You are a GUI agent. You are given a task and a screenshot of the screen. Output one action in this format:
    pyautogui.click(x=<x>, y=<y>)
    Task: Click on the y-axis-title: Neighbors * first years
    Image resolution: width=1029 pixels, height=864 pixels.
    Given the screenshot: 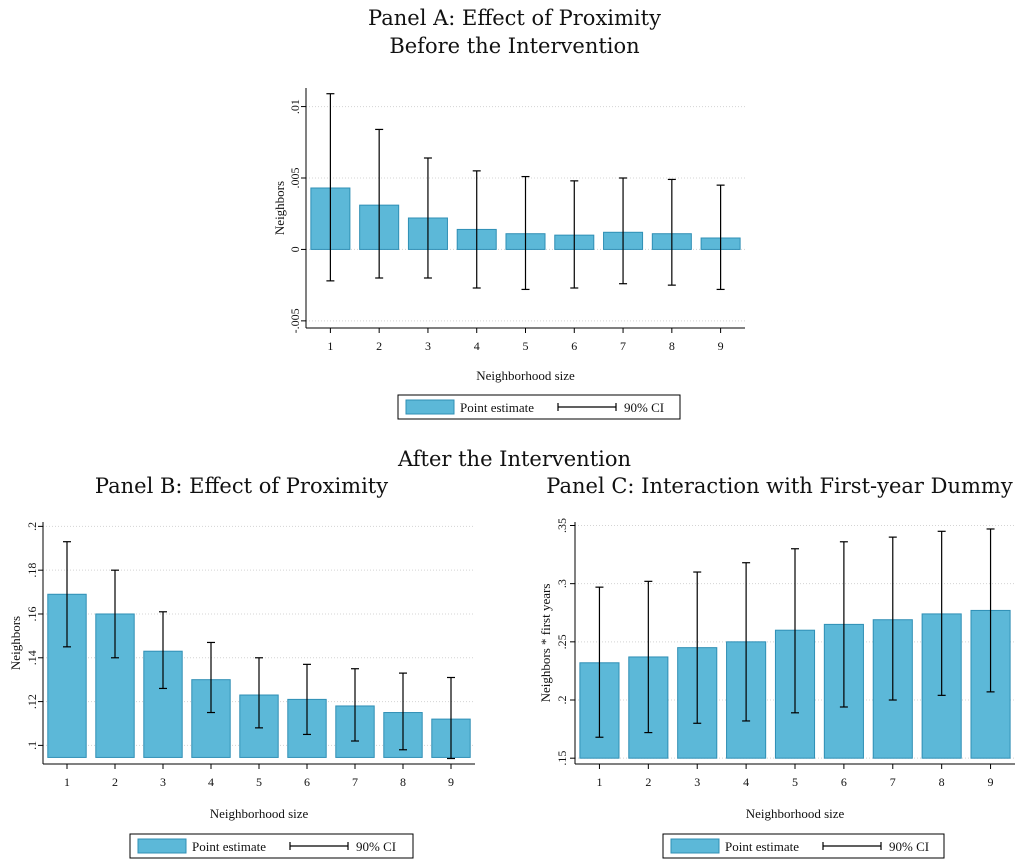 What is the action you would take?
    pyautogui.click(x=545, y=643)
    